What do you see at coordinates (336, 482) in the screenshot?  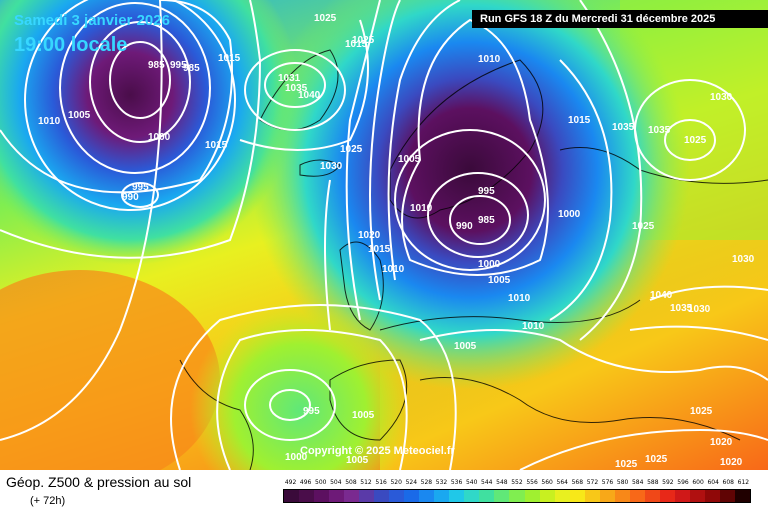 I see `scale-label: 504` at bounding box center [336, 482].